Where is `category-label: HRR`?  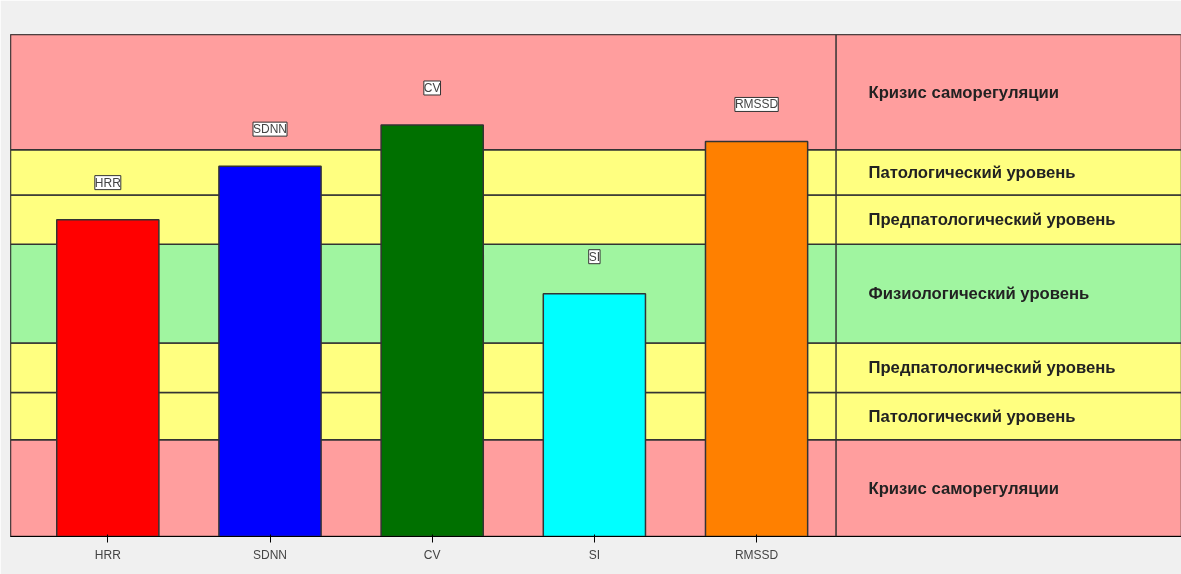 category-label: HRR is located at coordinates (107, 182).